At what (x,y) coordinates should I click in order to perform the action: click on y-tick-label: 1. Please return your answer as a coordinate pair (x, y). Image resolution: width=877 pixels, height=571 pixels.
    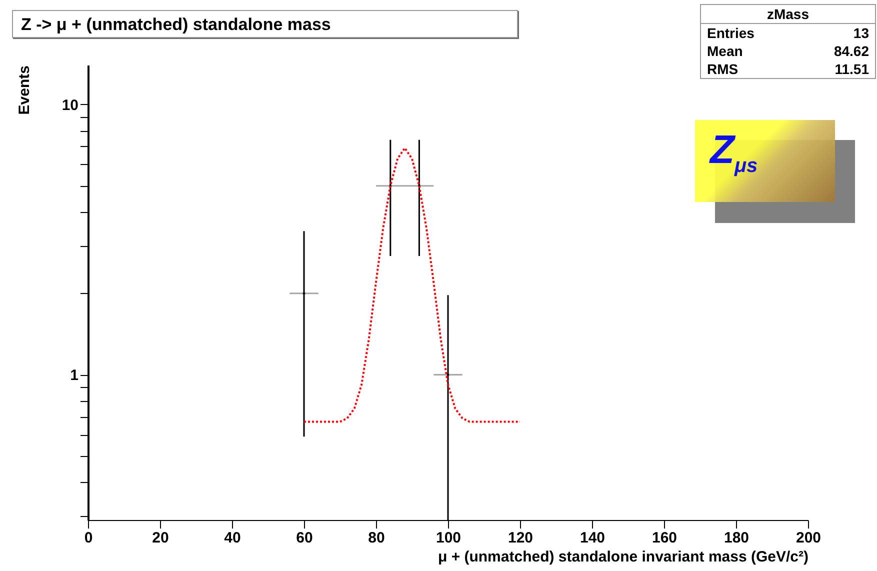
    Looking at the image, I should click on (74, 375).